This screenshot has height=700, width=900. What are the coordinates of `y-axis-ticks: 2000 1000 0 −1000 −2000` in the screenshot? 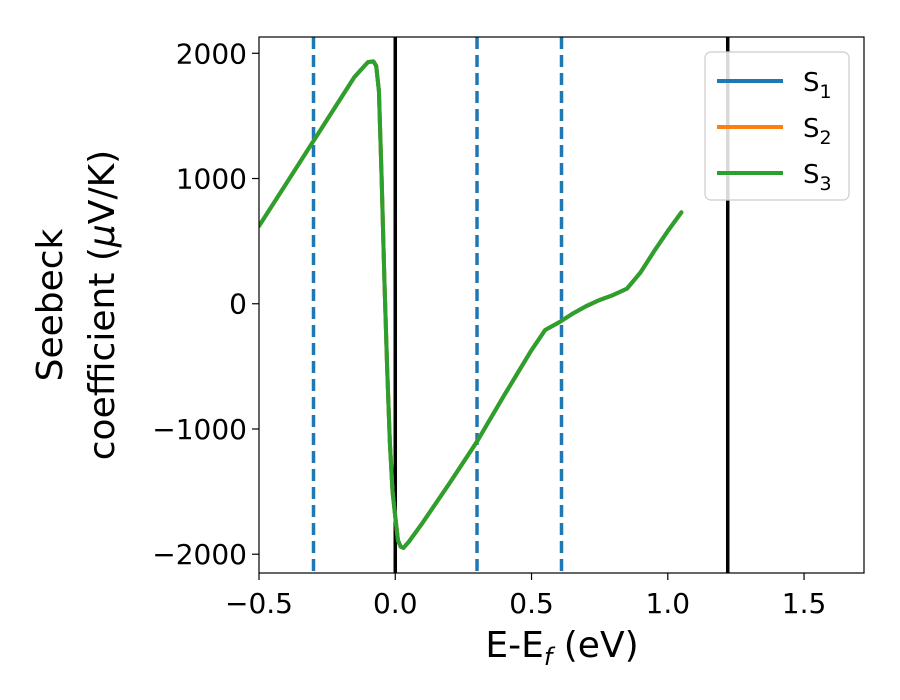 It's located at (205, 304).